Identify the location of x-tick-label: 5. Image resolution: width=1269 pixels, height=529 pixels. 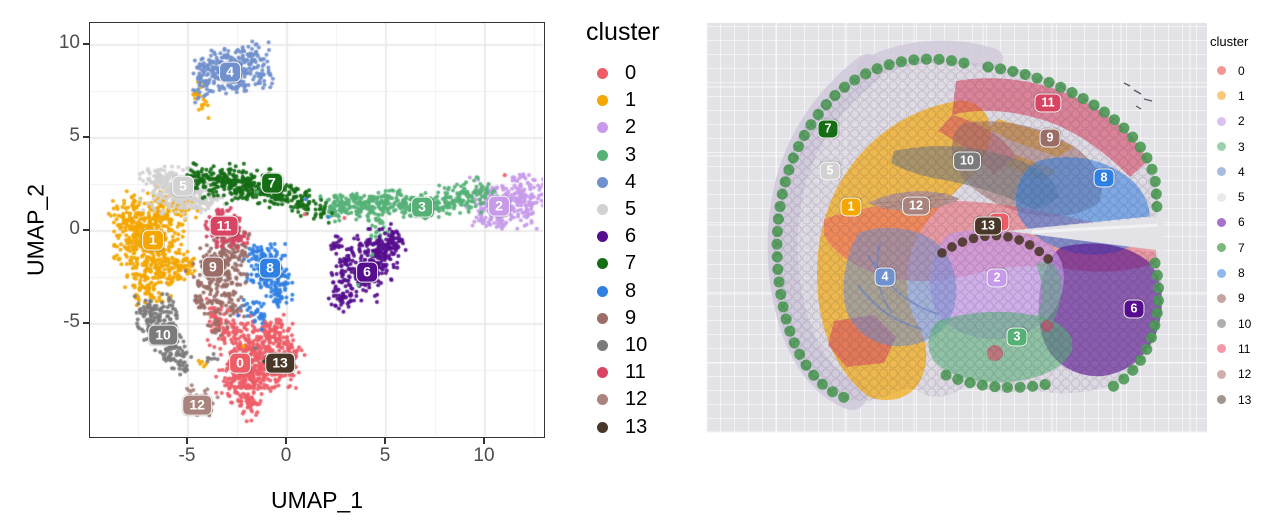
(385, 455).